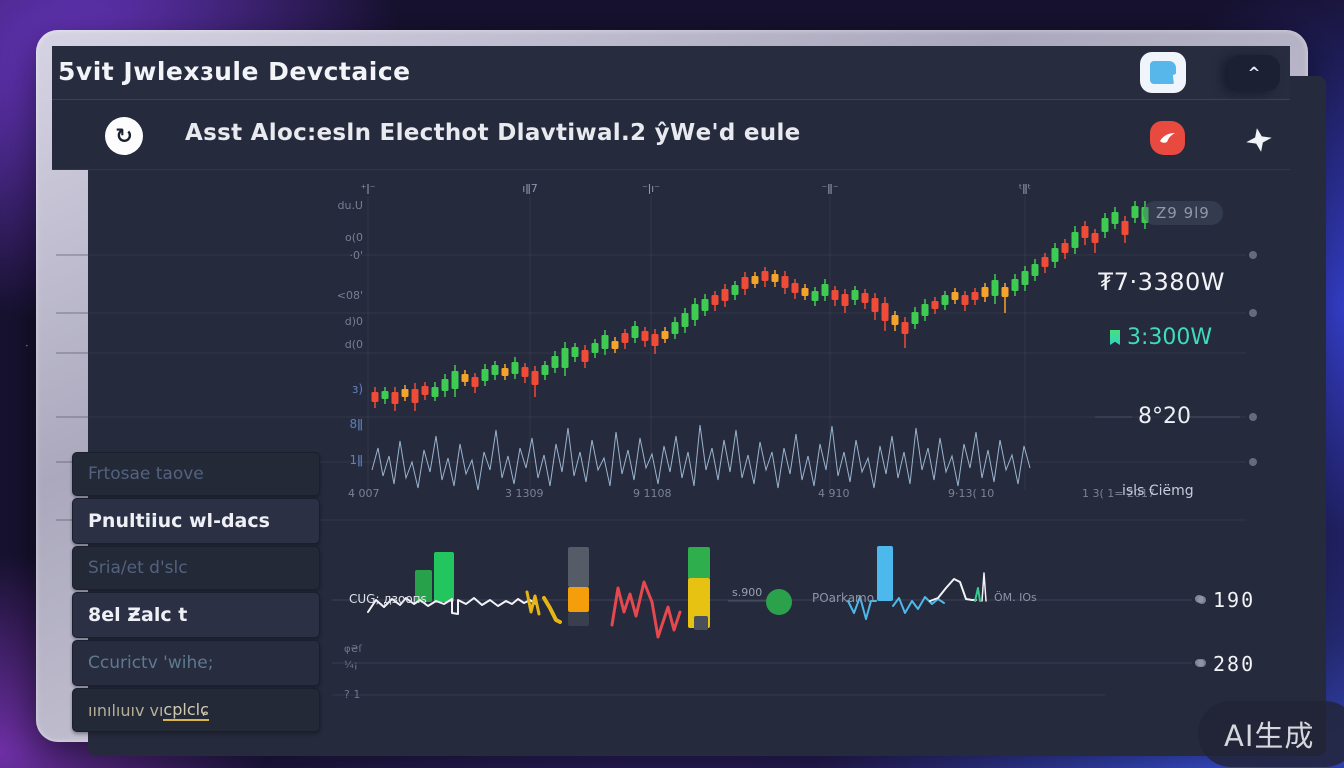  What do you see at coordinates (196, 474) in the screenshot?
I see `sidebar-item-1: Frtosae taove` at bounding box center [196, 474].